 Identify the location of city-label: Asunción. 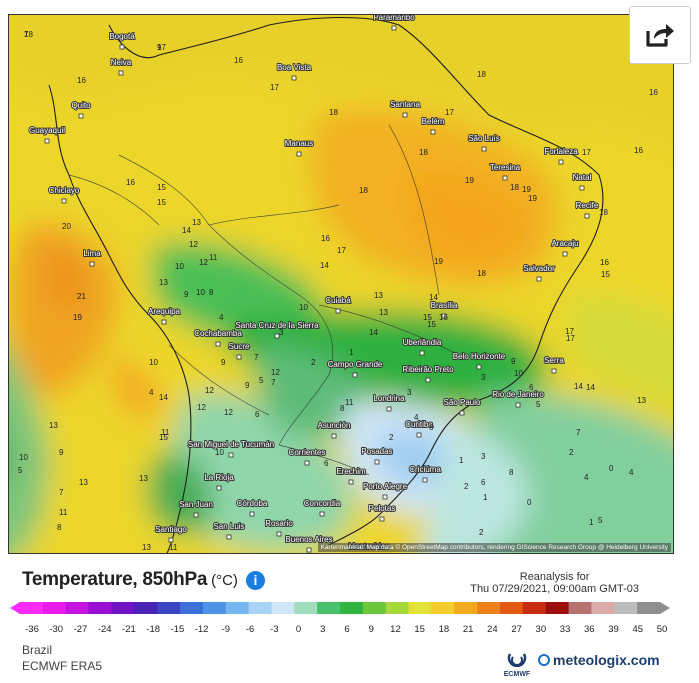
(334, 425).